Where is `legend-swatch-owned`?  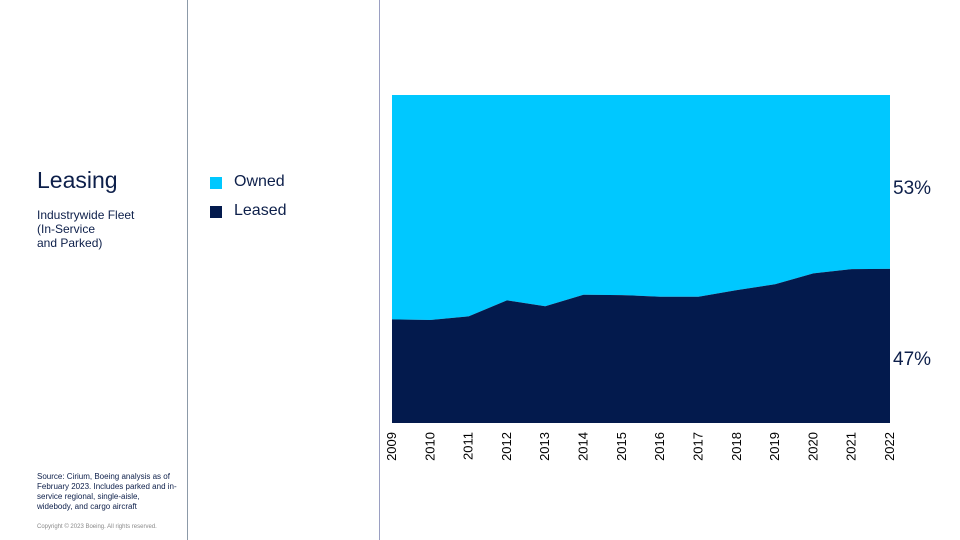
legend-swatch-owned is located at coordinates (216, 183).